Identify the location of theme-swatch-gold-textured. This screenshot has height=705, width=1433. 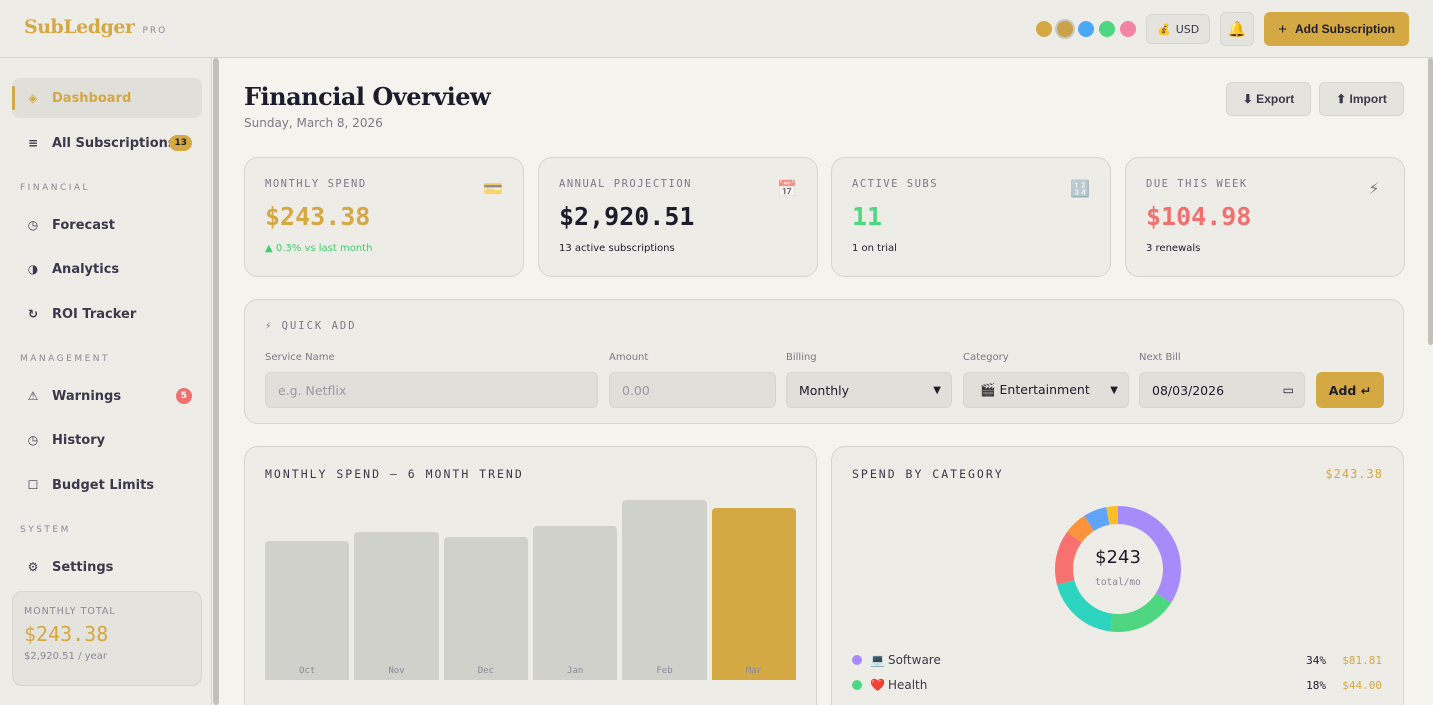
(1065, 29).